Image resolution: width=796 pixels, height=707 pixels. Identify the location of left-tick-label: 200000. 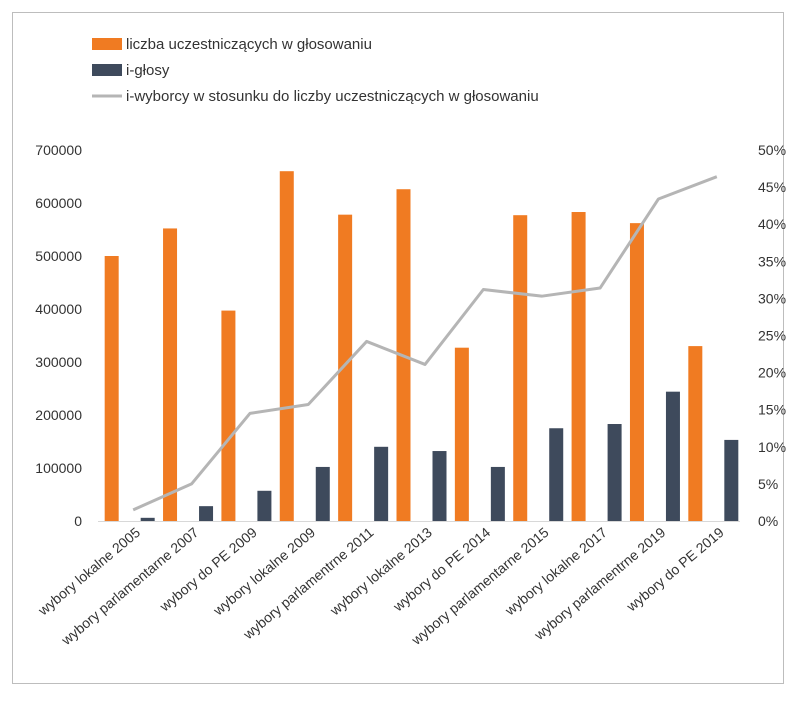
(58, 415).